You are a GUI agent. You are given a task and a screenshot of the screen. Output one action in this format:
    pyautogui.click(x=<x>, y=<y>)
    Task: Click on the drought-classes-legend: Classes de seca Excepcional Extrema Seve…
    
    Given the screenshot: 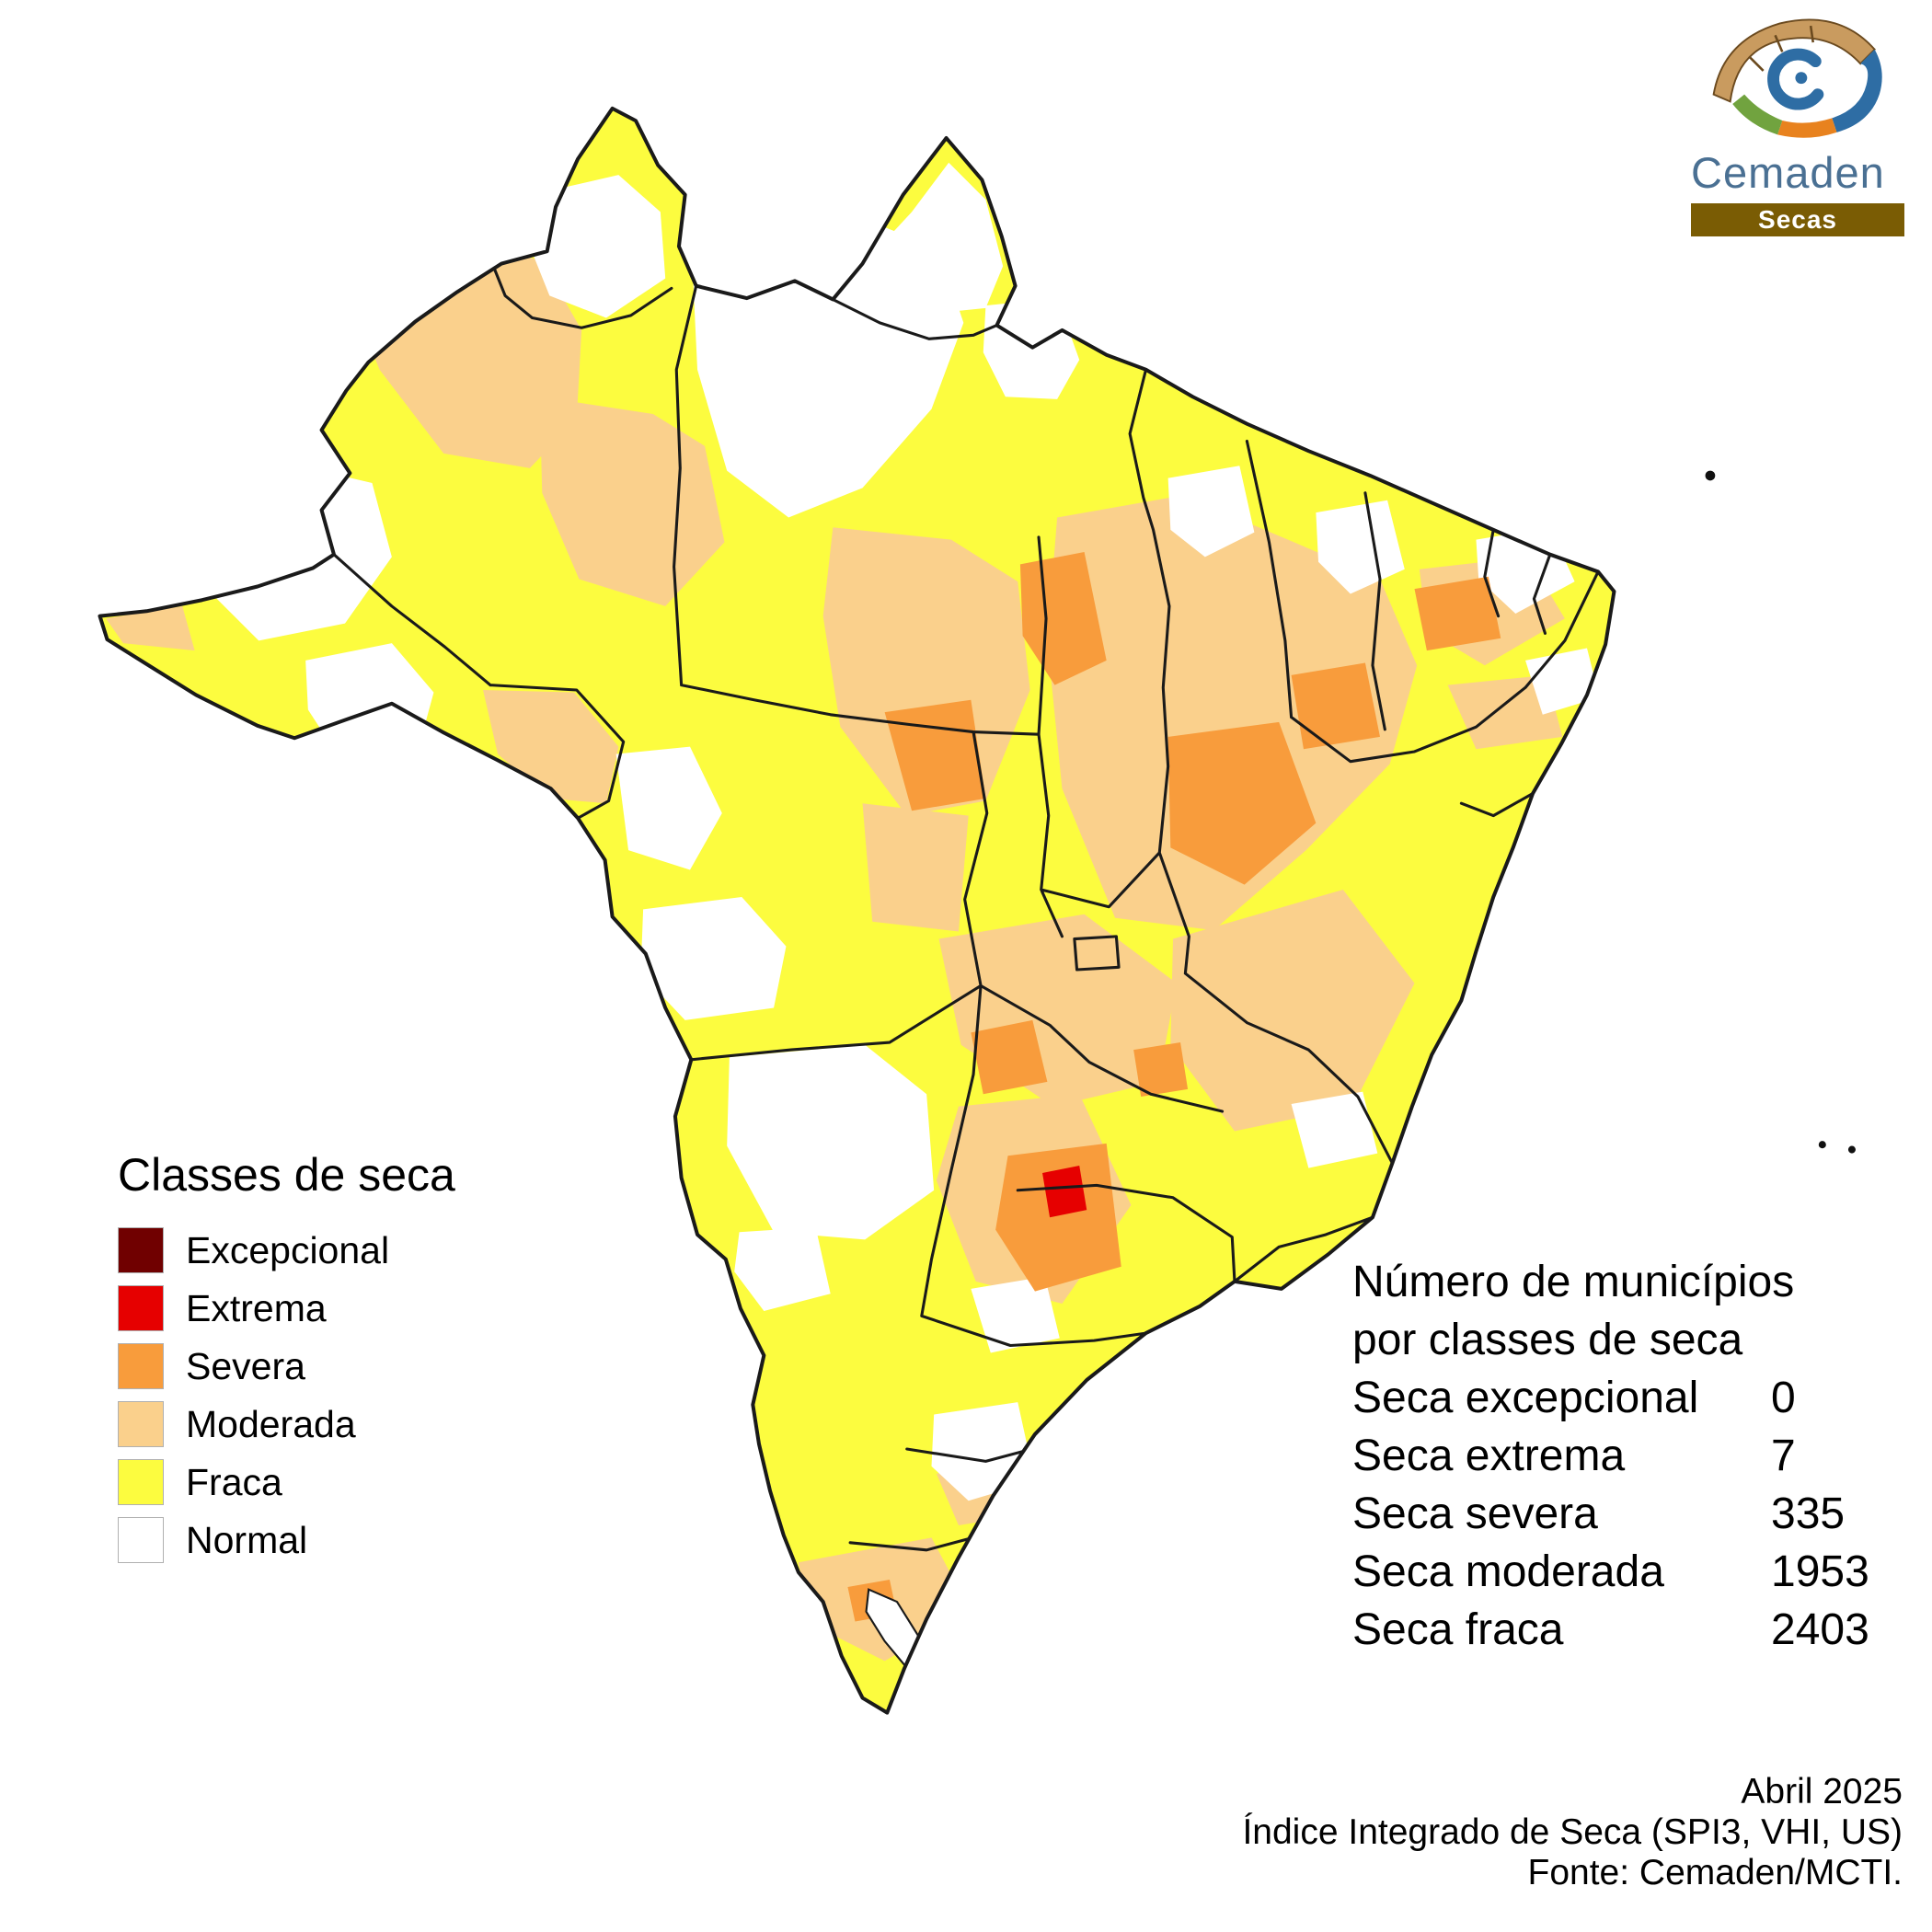 What is the action you would take?
    pyautogui.click(x=286, y=1361)
    